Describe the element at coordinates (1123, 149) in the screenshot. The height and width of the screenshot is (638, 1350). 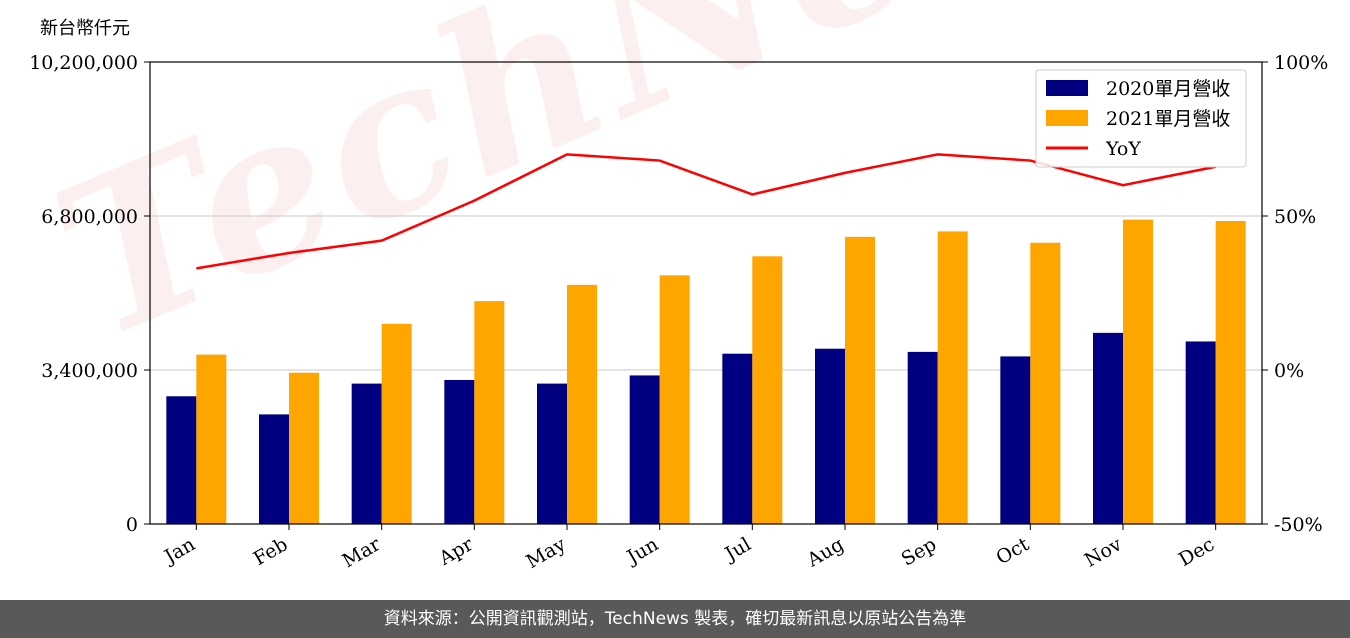
I see `legend-label: YoY` at that location.